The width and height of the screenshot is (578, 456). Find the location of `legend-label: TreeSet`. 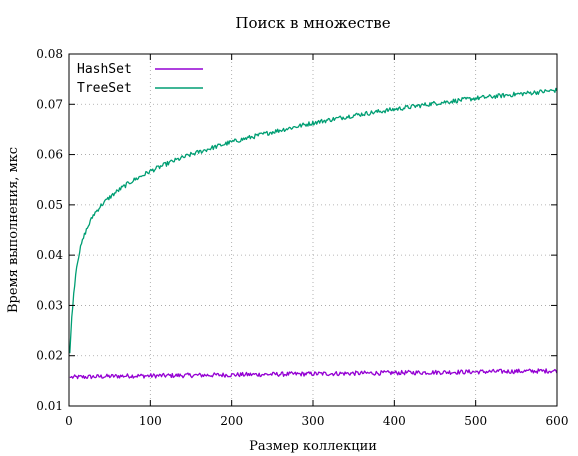

legend-label: TreeSet is located at coordinates (104, 88).